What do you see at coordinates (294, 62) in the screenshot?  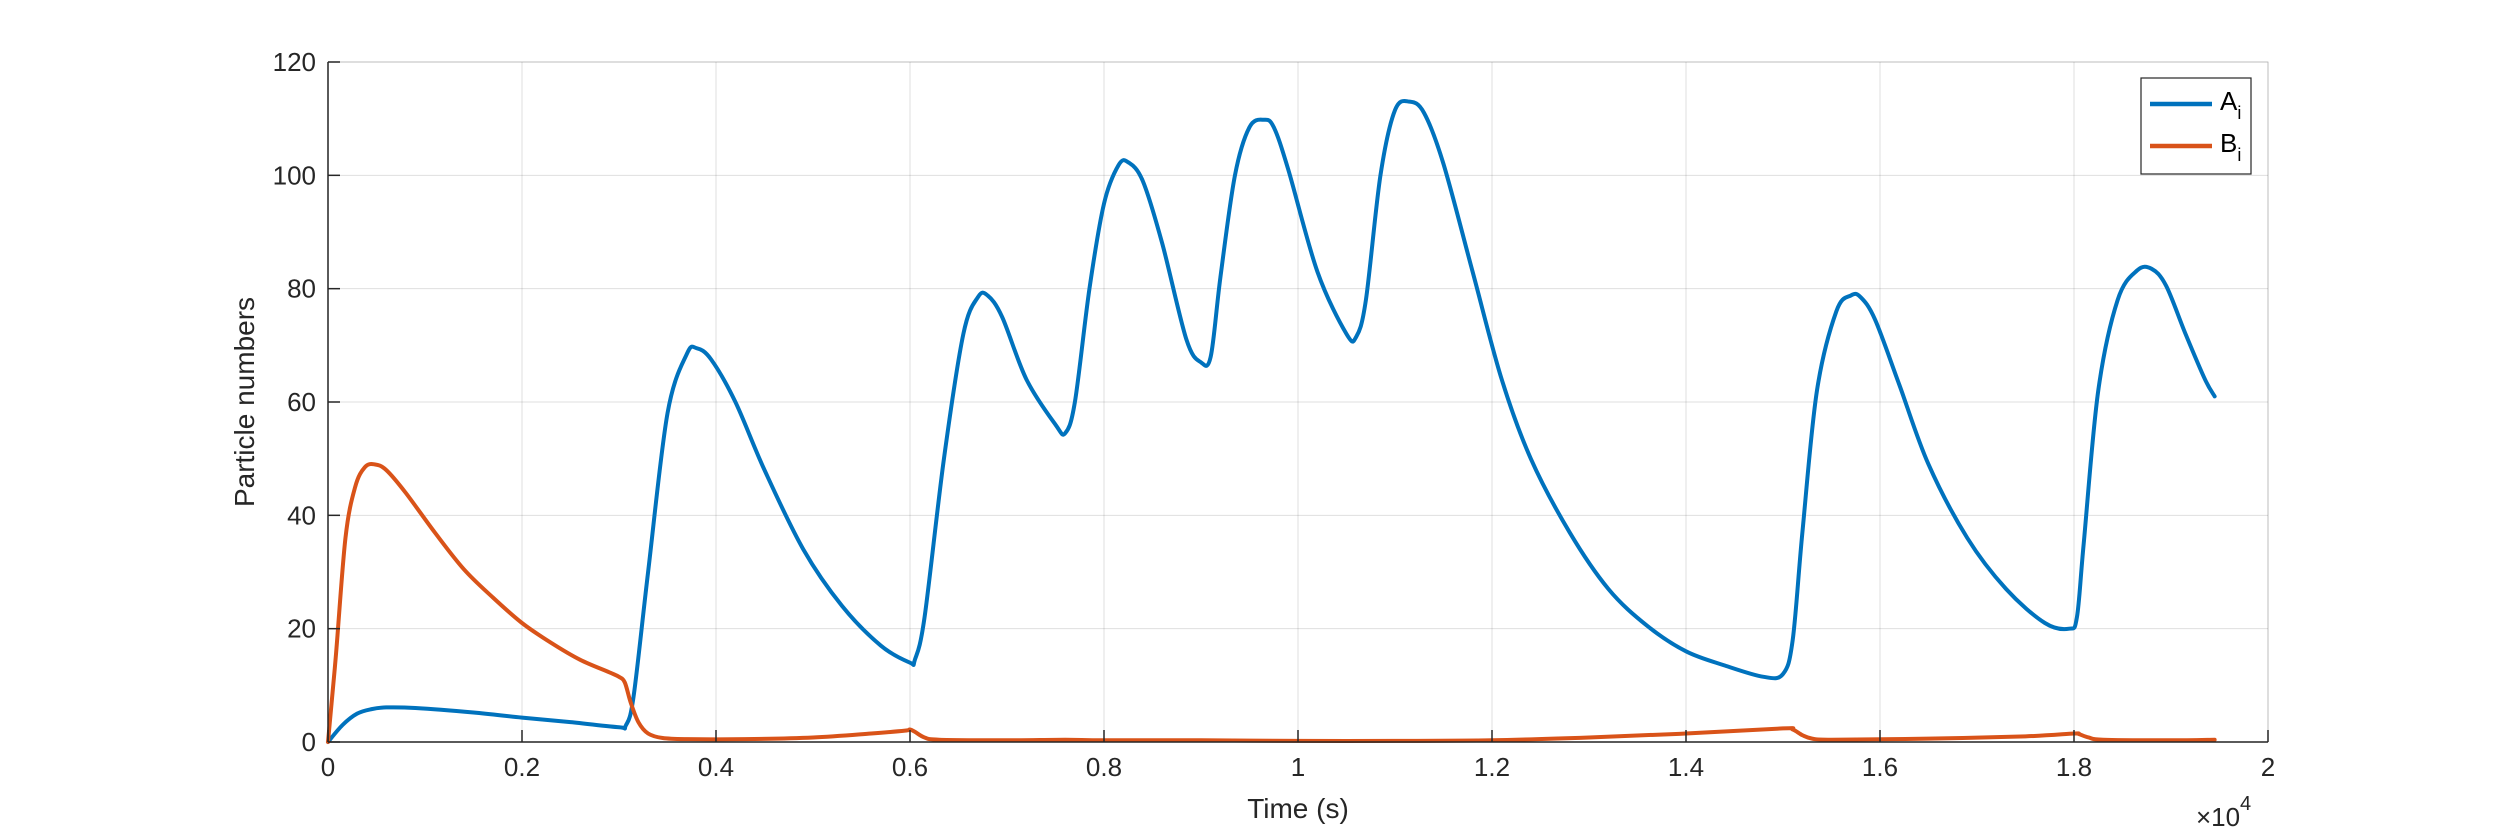 I see `y-tick-label: 120` at bounding box center [294, 62].